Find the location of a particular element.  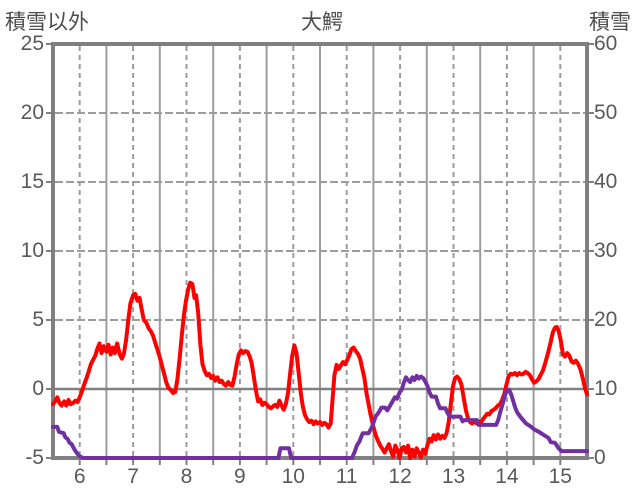

chart-title: 大鰐 is located at coordinates (322, 22).